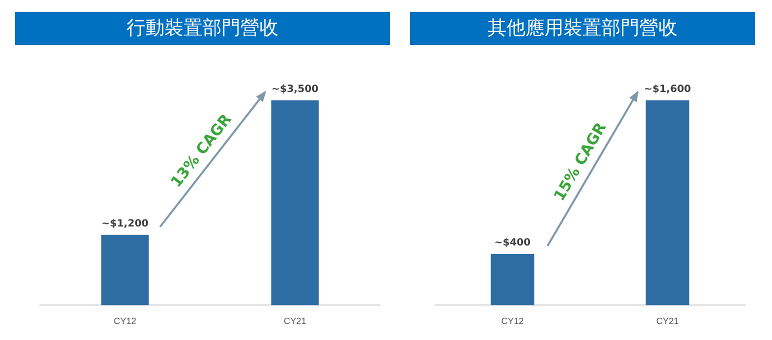 This screenshot has width=772, height=340. What do you see at coordinates (125, 224) in the screenshot?
I see `data-label: ~$1,200` at bounding box center [125, 224].